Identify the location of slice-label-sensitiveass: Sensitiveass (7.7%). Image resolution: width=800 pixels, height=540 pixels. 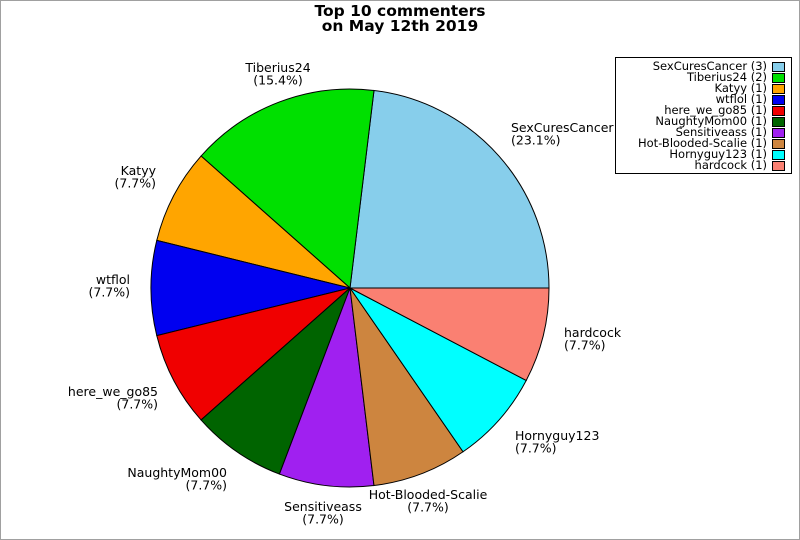
(323, 513).